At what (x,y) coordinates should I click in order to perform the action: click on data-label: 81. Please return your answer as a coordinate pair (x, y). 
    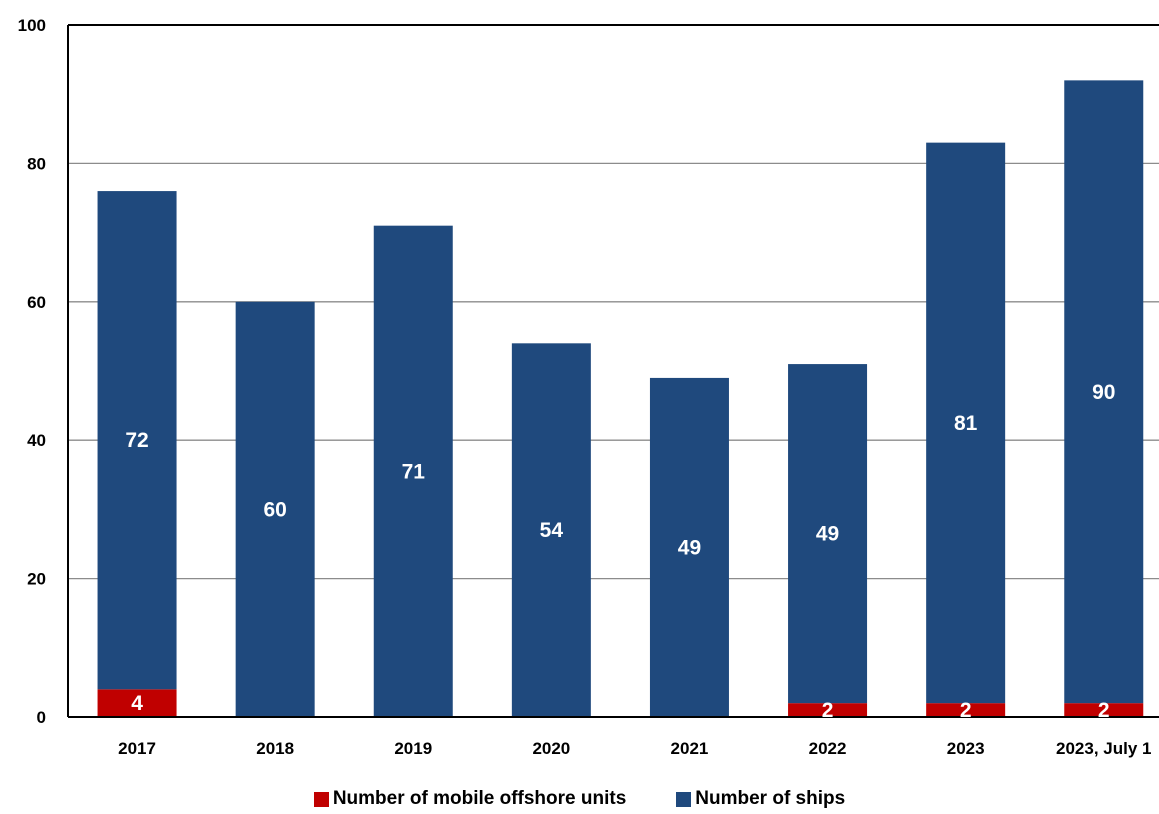
    Looking at the image, I should click on (966, 423).